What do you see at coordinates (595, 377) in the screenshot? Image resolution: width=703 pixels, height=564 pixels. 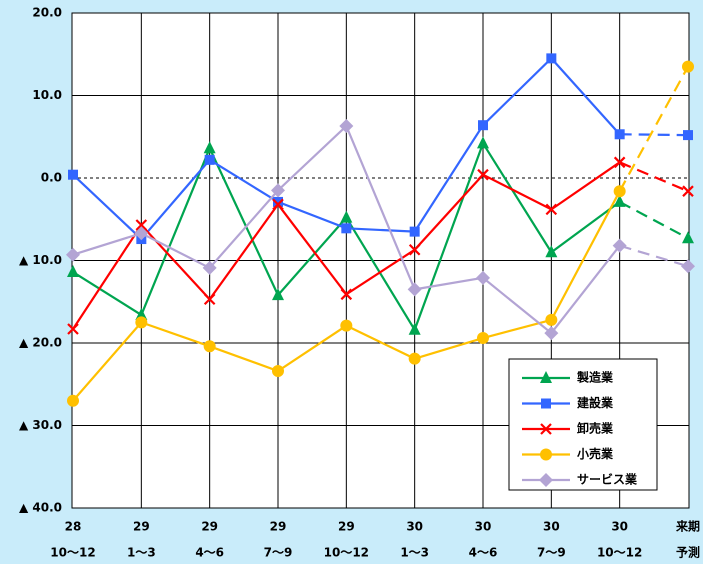 I see `legend-label: 製造業` at bounding box center [595, 377].